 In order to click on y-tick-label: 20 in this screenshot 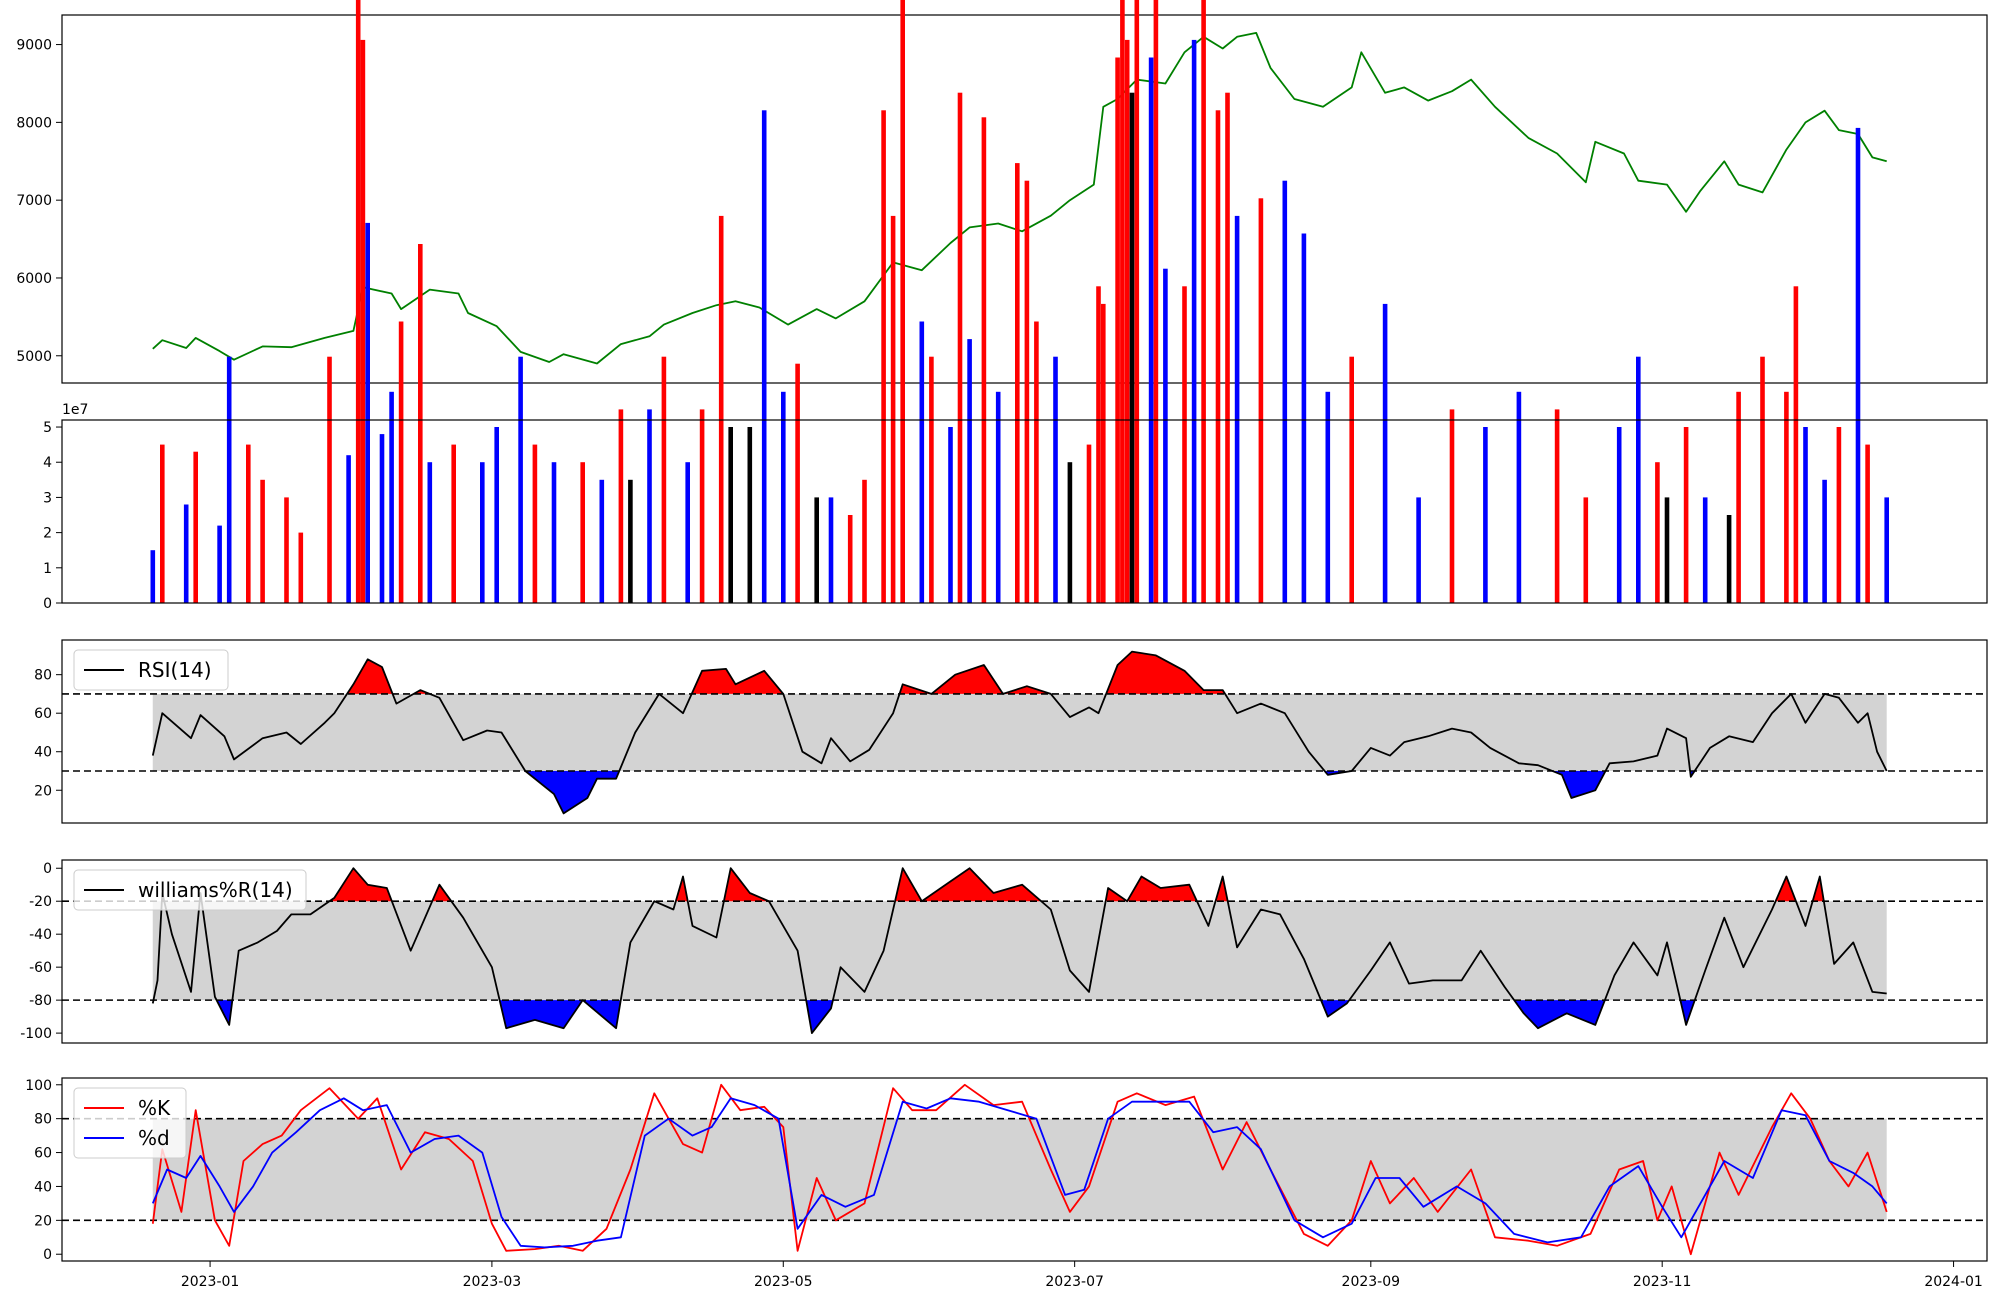, I will do `click(43, 1221)`.